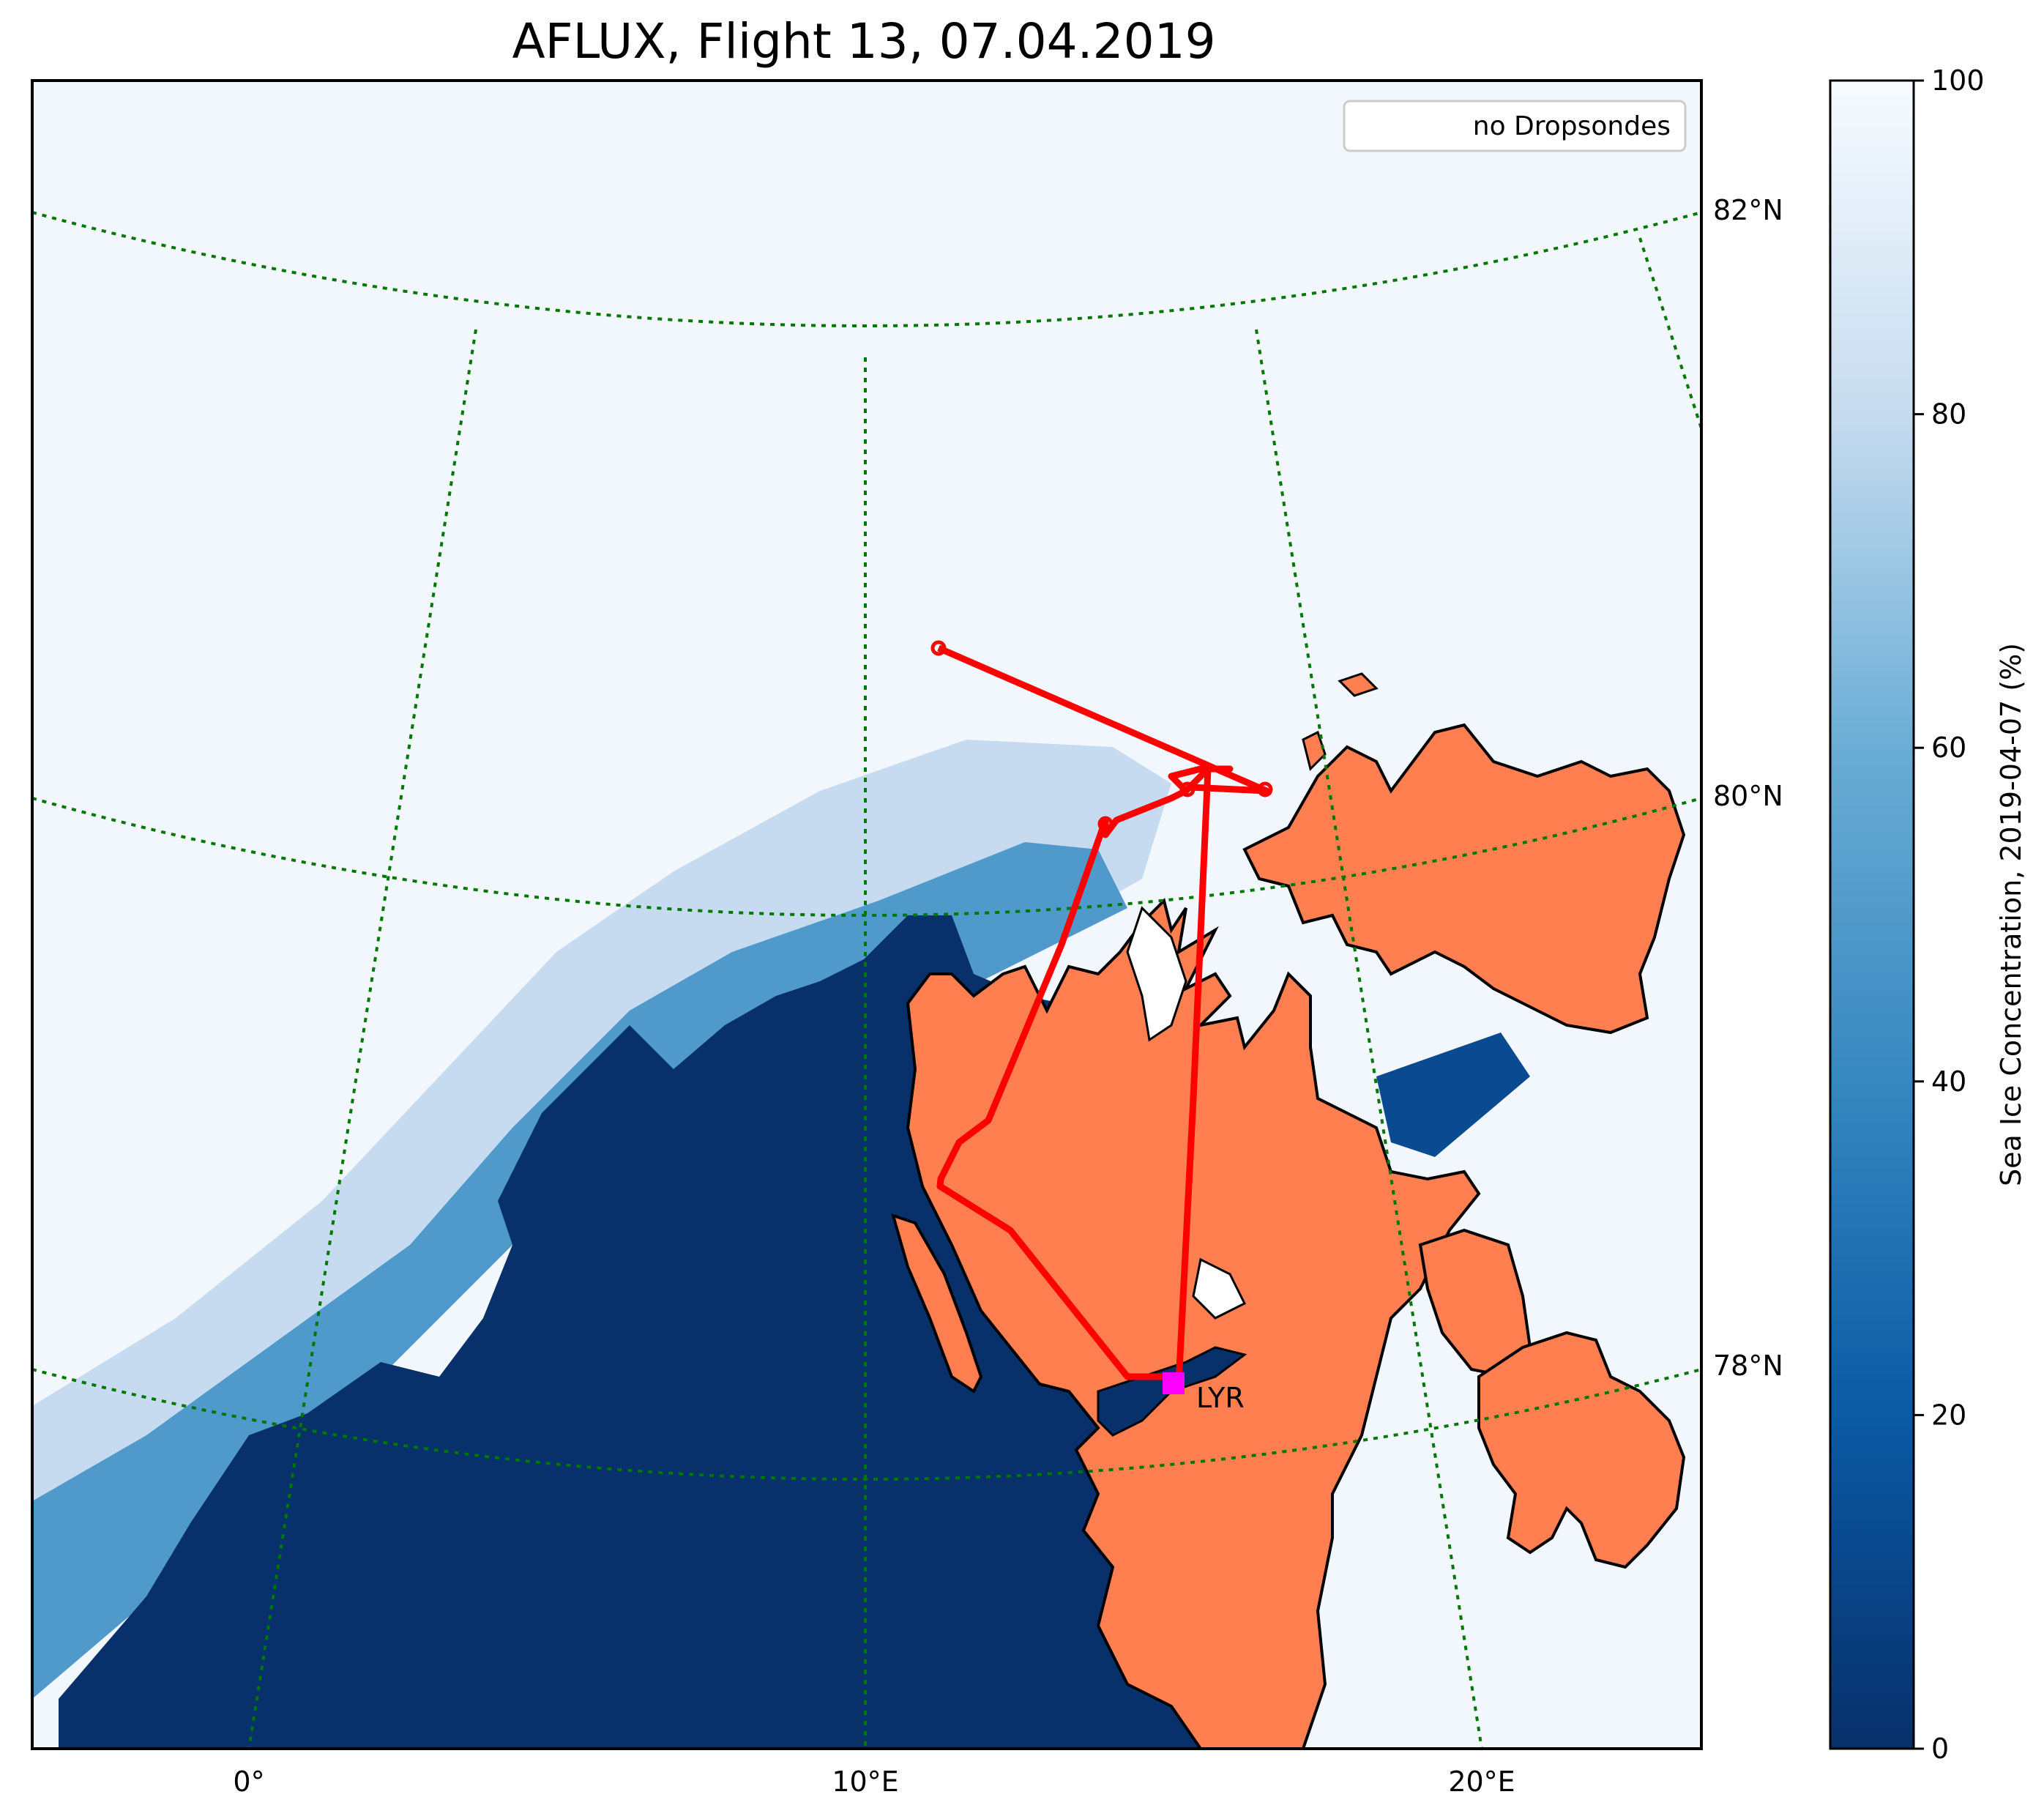  I want to click on colorbar-tick-label: 60, so click(1948, 748).